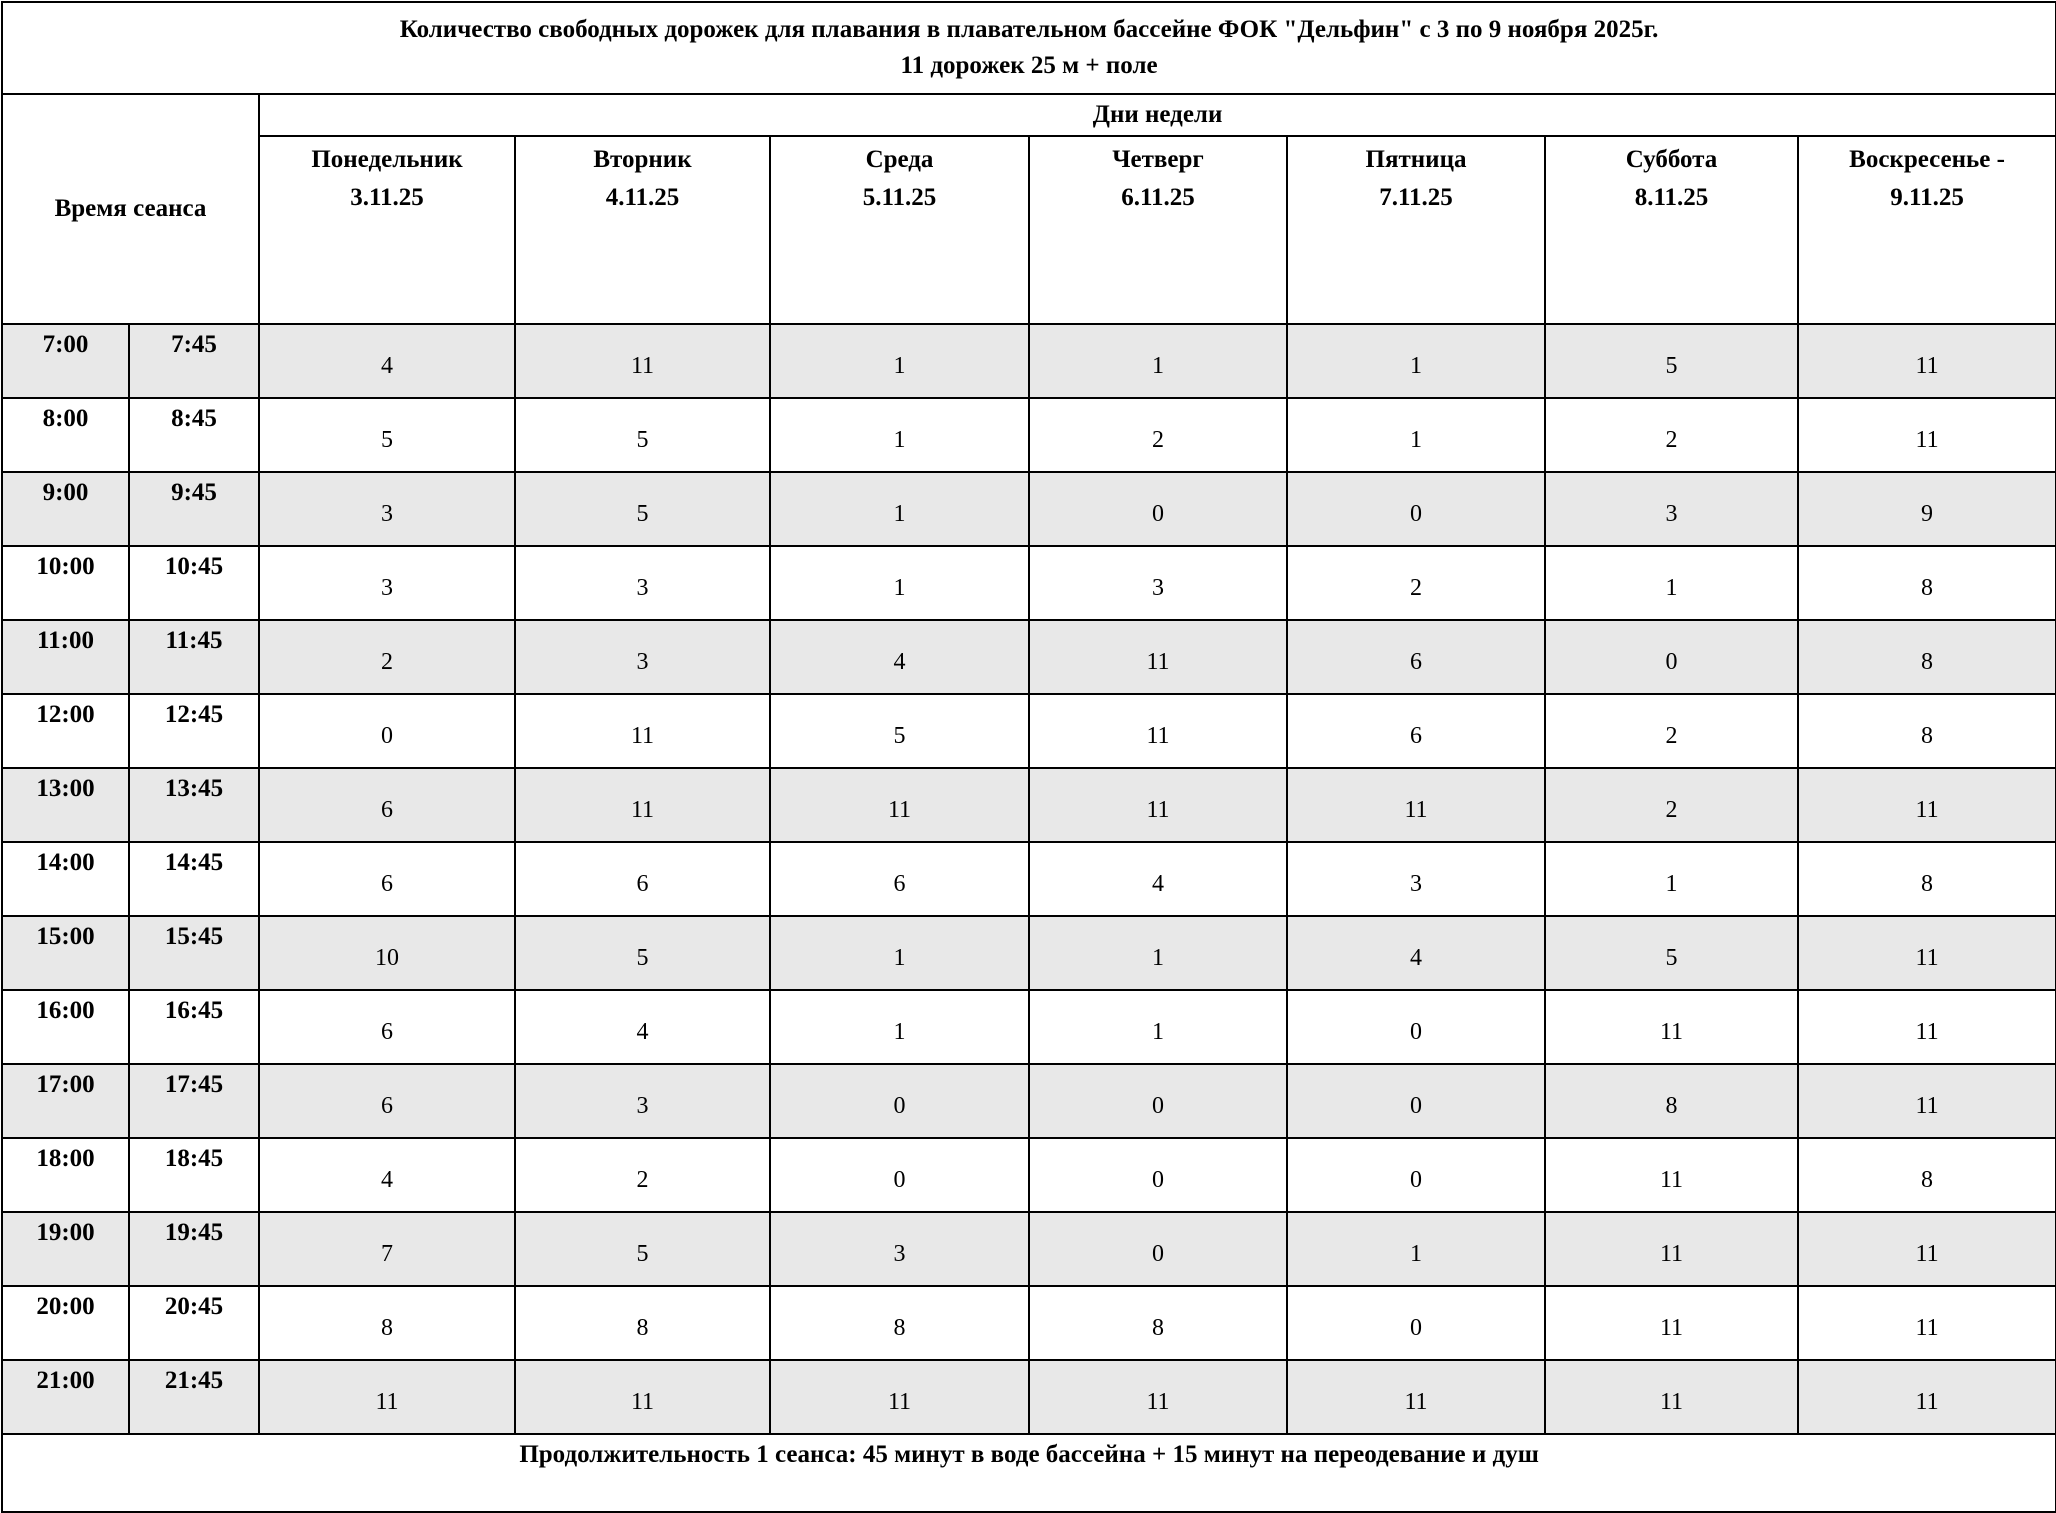 The width and height of the screenshot is (2056, 1513). I want to click on weekdays-header: Дни недели, so click(1156, 115).